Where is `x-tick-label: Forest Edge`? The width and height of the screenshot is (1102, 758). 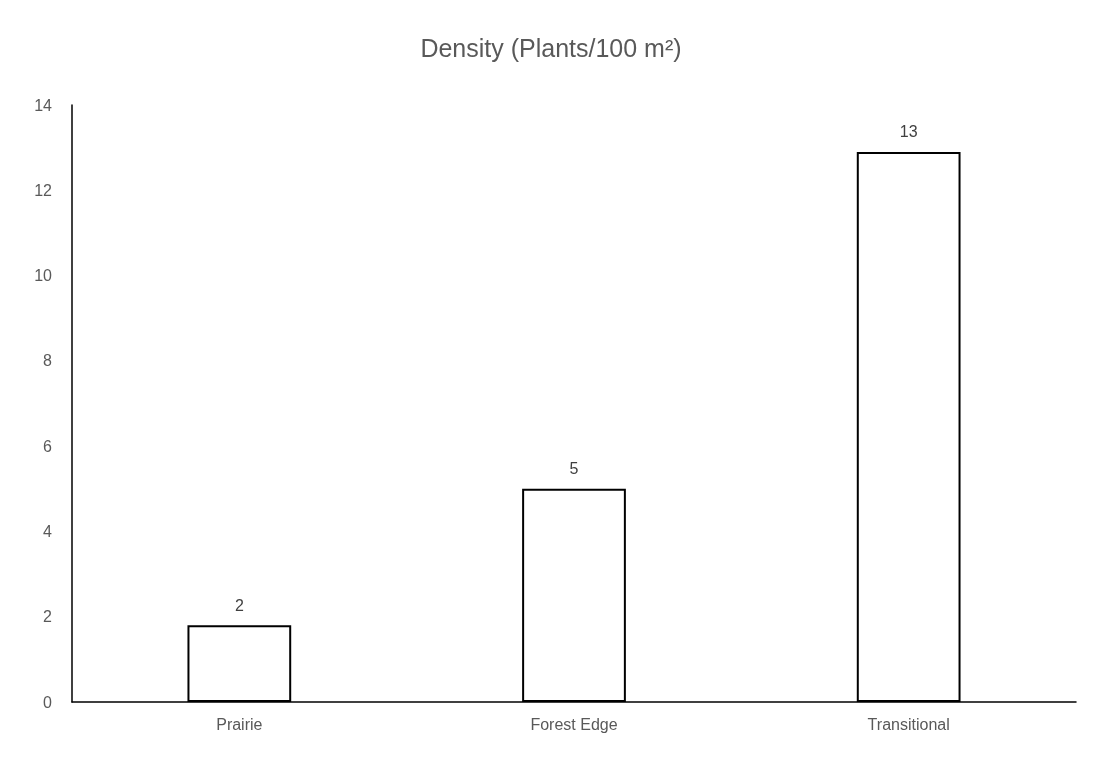
x-tick-label: Forest Edge is located at coordinates (574, 724).